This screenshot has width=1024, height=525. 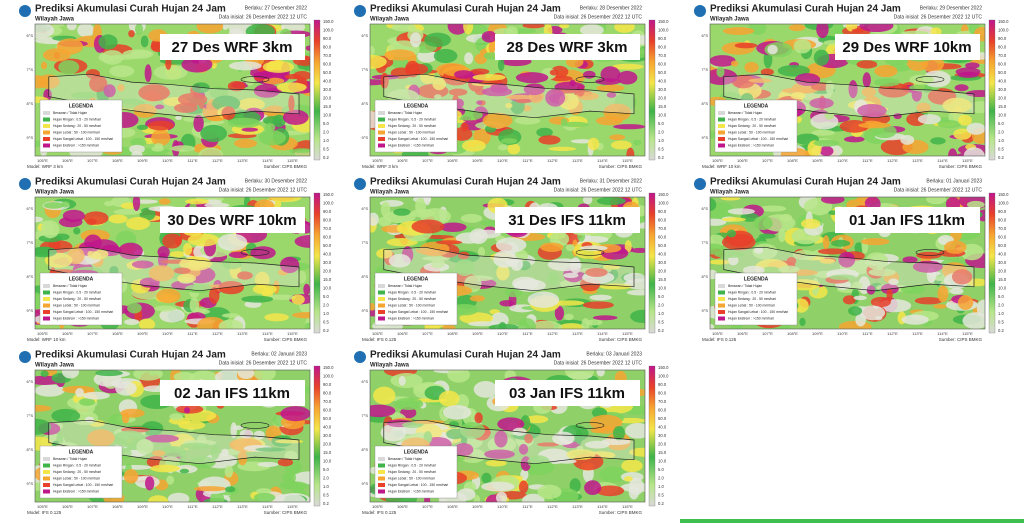 What do you see at coordinates (661, 486) in the screenshot?
I see `colorbar-tick: 1.0` at bounding box center [661, 486].